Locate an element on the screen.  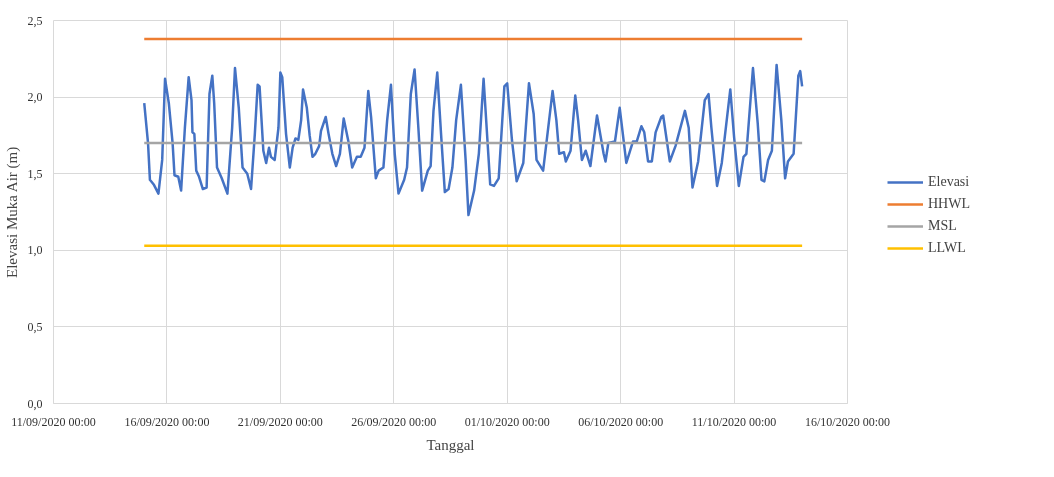
legend-label: Elevasi is located at coordinates (949, 182).